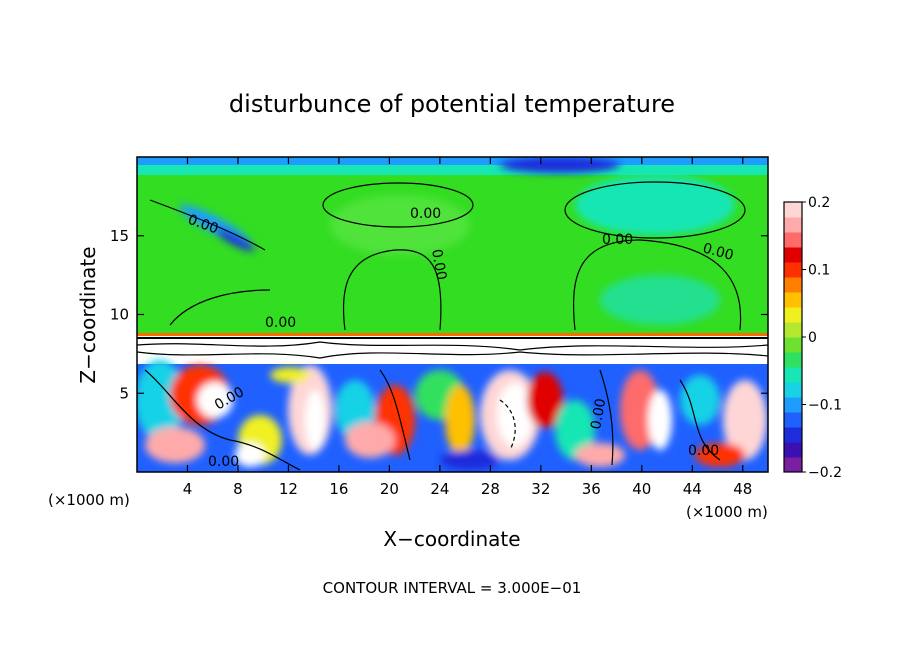 This screenshot has width=904, height=658. Describe the element at coordinates (451, 539) in the screenshot. I see `x-axis-label: X−coordinate` at that location.